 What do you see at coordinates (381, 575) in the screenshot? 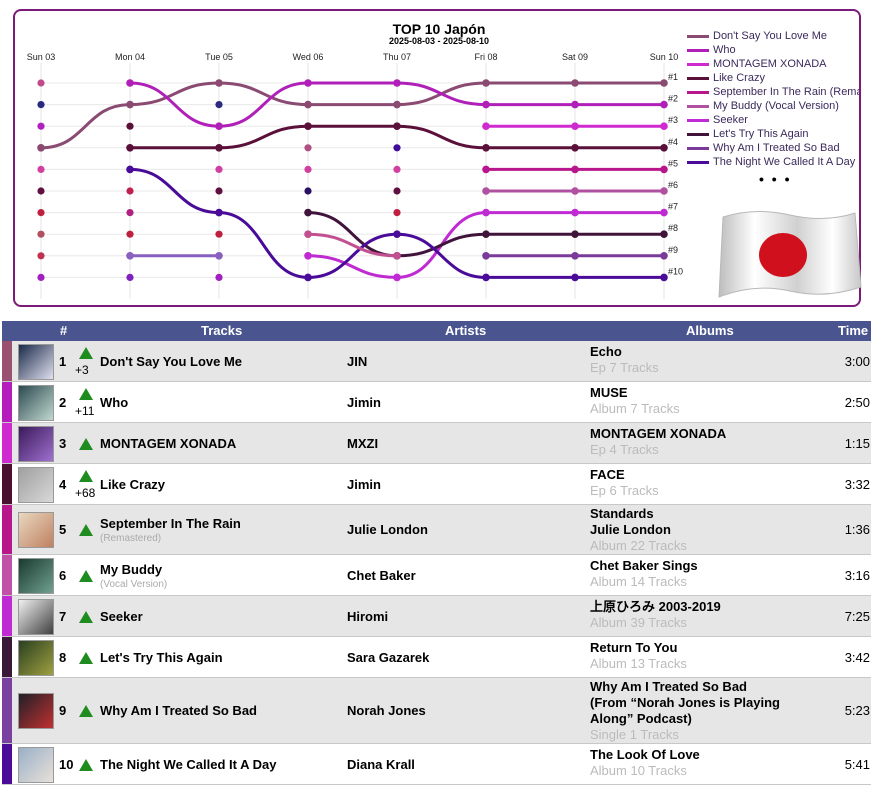
I see `artist-name: Chet Baker` at bounding box center [381, 575].